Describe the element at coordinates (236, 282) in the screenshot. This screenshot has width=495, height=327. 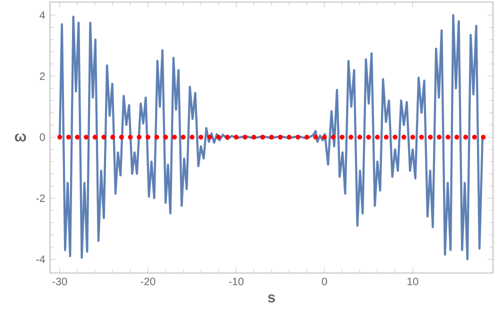
I see `x-tick-label: -10` at that location.